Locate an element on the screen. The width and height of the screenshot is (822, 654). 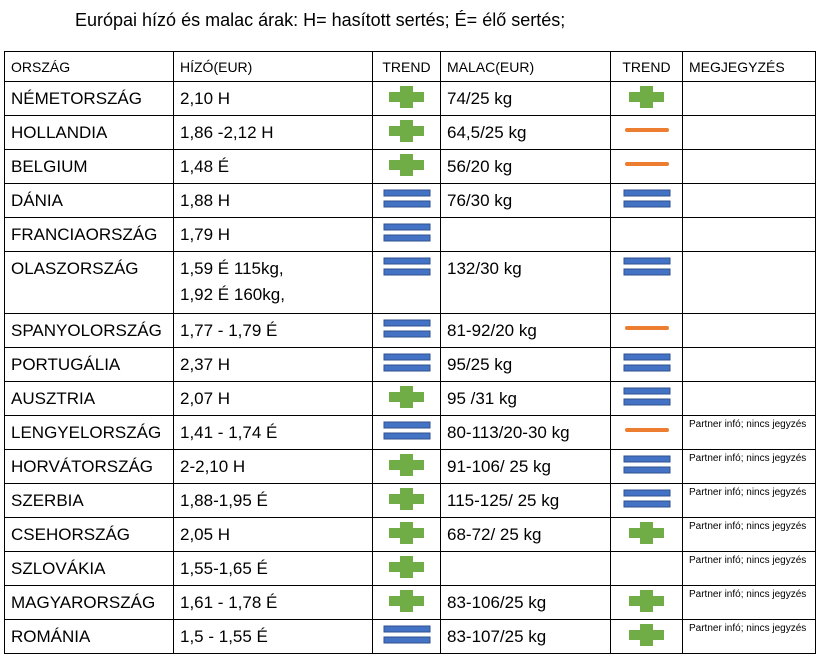
column-header: ORSZÁG is located at coordinates (89, 66).